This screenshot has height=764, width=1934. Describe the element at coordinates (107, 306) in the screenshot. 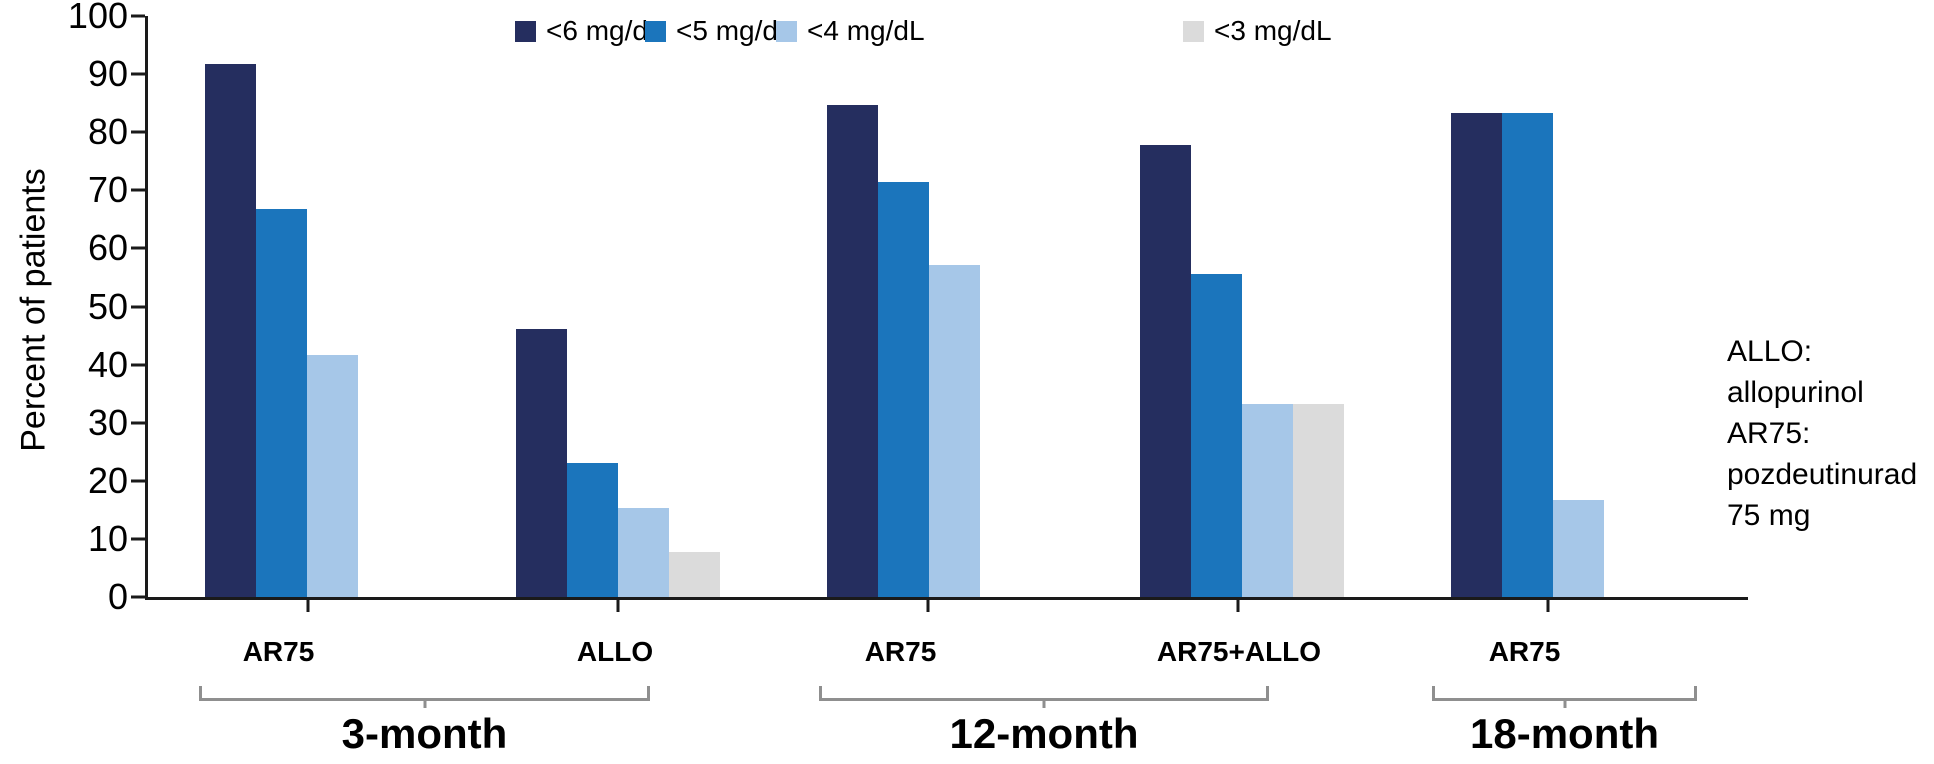

I see `y-axis-tick-label: 50` at that location.